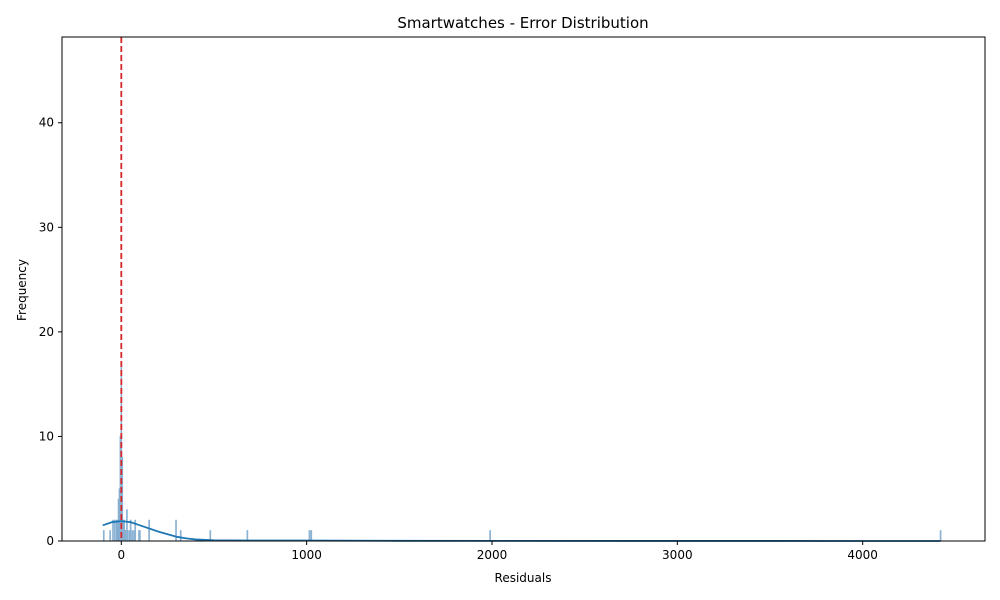  What do you see at coordinates (46, 332) in the screenshot?
I see `y-tick-label: 20` at bounding box center [46, 332].